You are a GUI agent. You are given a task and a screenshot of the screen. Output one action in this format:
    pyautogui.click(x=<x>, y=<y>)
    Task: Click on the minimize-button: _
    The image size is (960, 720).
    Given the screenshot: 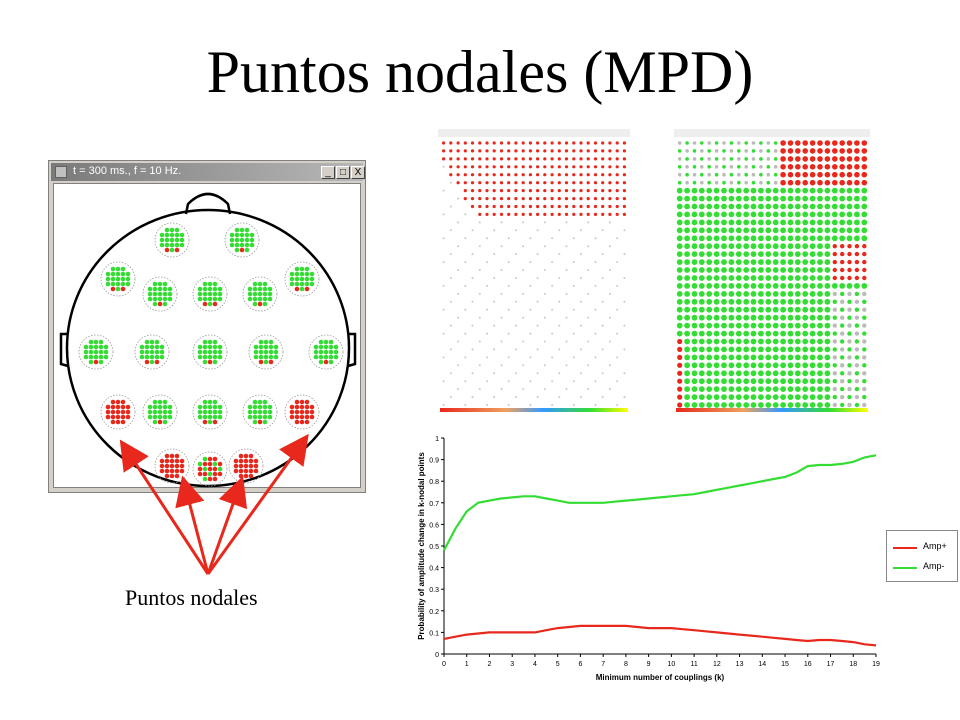 What is the action you would take?
    pyautogui.click(x=328, y=172)
    